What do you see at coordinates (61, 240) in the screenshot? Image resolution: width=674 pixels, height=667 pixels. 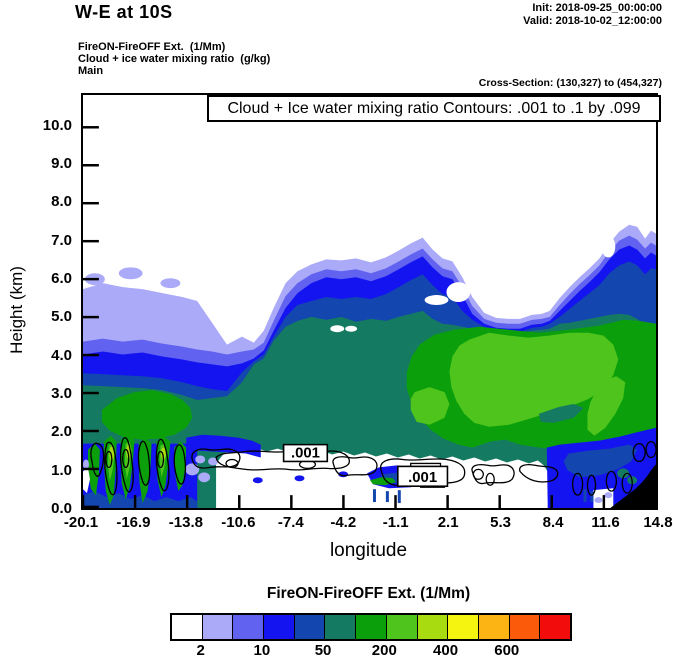 I see `y-tick-label: 7.0` at bounding box center [61, 240].